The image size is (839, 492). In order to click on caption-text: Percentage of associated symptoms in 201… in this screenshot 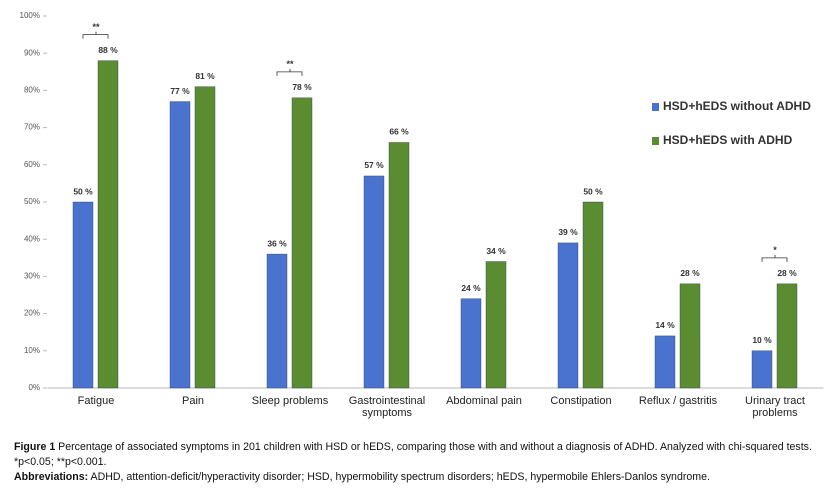, I will do `click(413, 454)`.